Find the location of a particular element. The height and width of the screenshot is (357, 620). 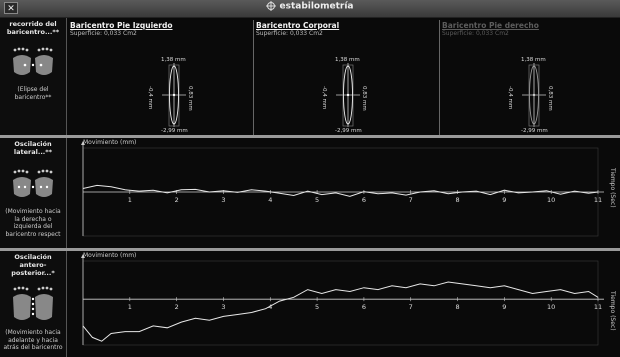

mm-bottom-left: -2,99 mm is located at coordinates (174, 131).